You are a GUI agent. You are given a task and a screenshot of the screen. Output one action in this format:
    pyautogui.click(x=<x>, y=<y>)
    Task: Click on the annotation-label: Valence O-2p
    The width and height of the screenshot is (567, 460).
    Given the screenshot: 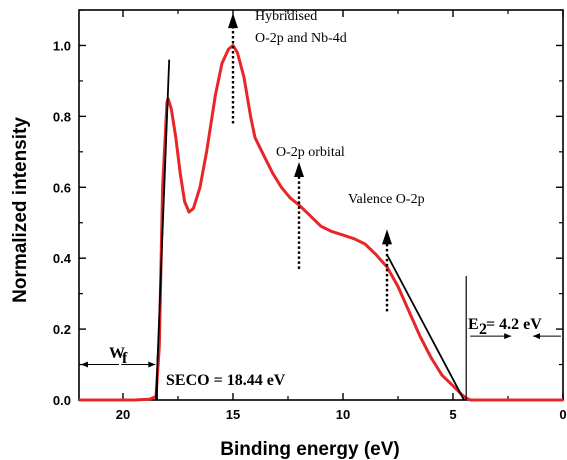 What is the action you would take?
    pyautogui.click(x=386, y=199)
    